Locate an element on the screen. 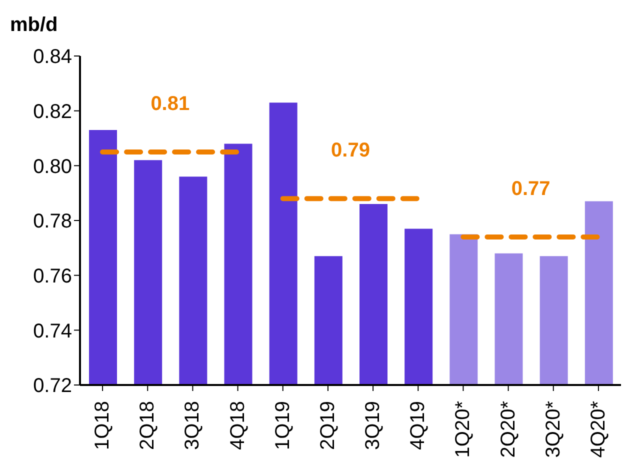  y-tick-label: 0.84 is located at coordinates (52, 57).